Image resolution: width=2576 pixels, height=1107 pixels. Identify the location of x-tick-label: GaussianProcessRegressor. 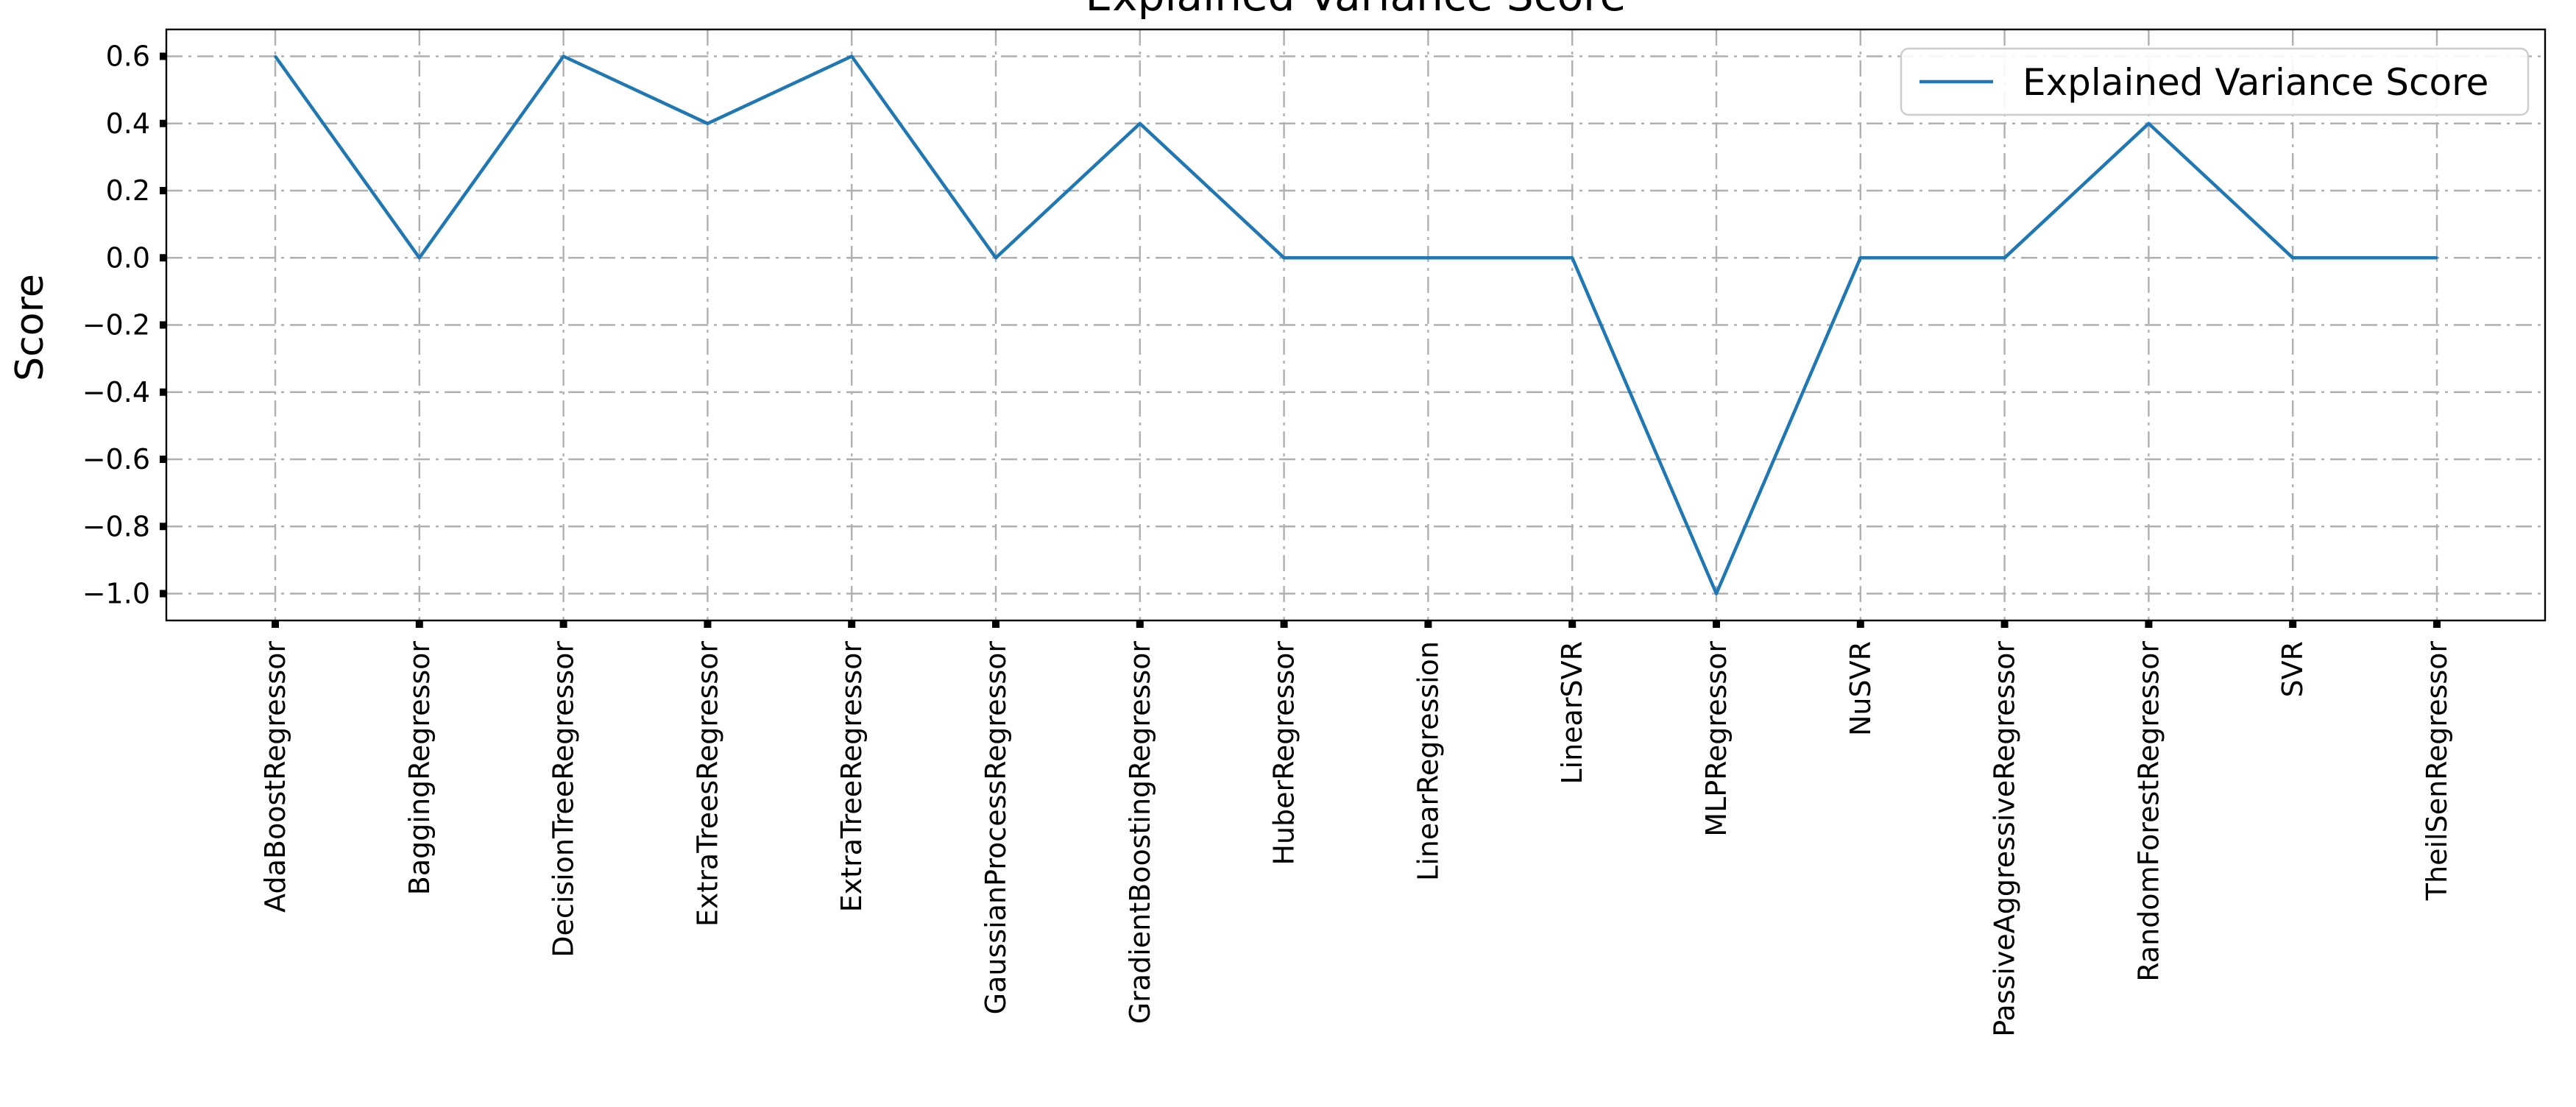
(996, 828).